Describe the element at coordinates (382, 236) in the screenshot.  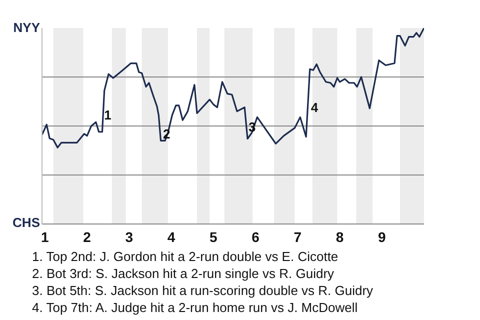
I see `x-tick-label: 9` at that location.